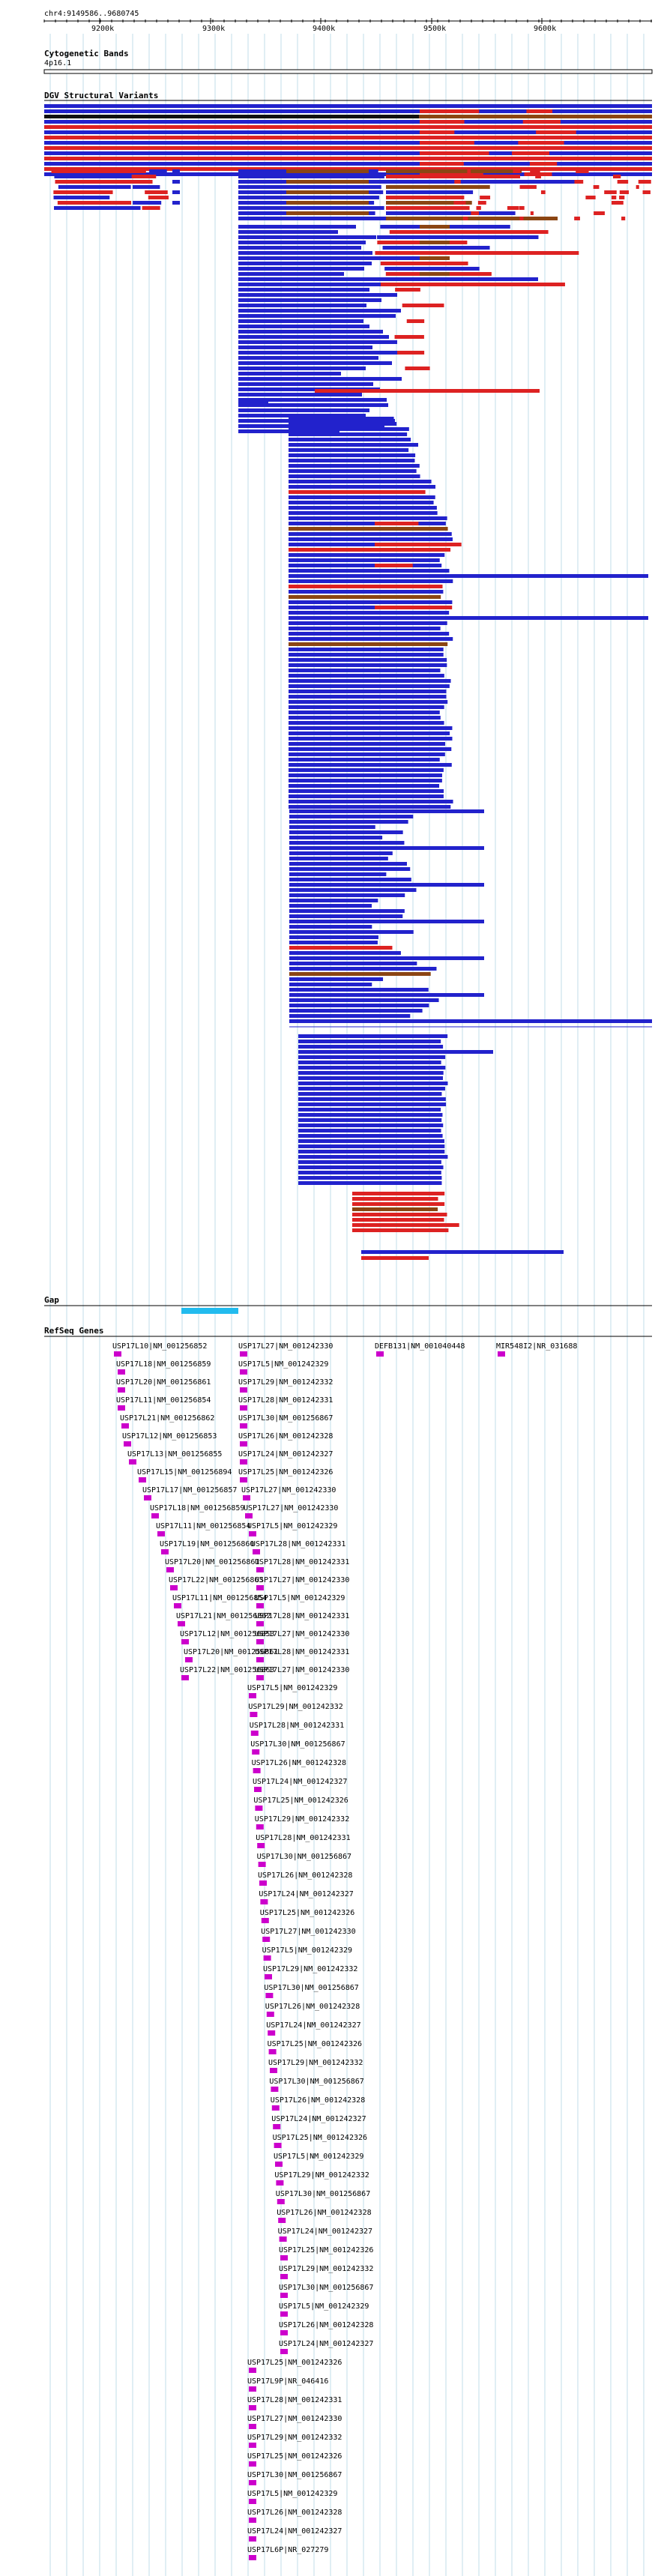 This screenshot has width=667, height=2576. What do you see at coordinates (537, 1347) in the screenshot?
I see `gene-label: MIR548I2|NR_031688` at bounding box center [537, 1347].